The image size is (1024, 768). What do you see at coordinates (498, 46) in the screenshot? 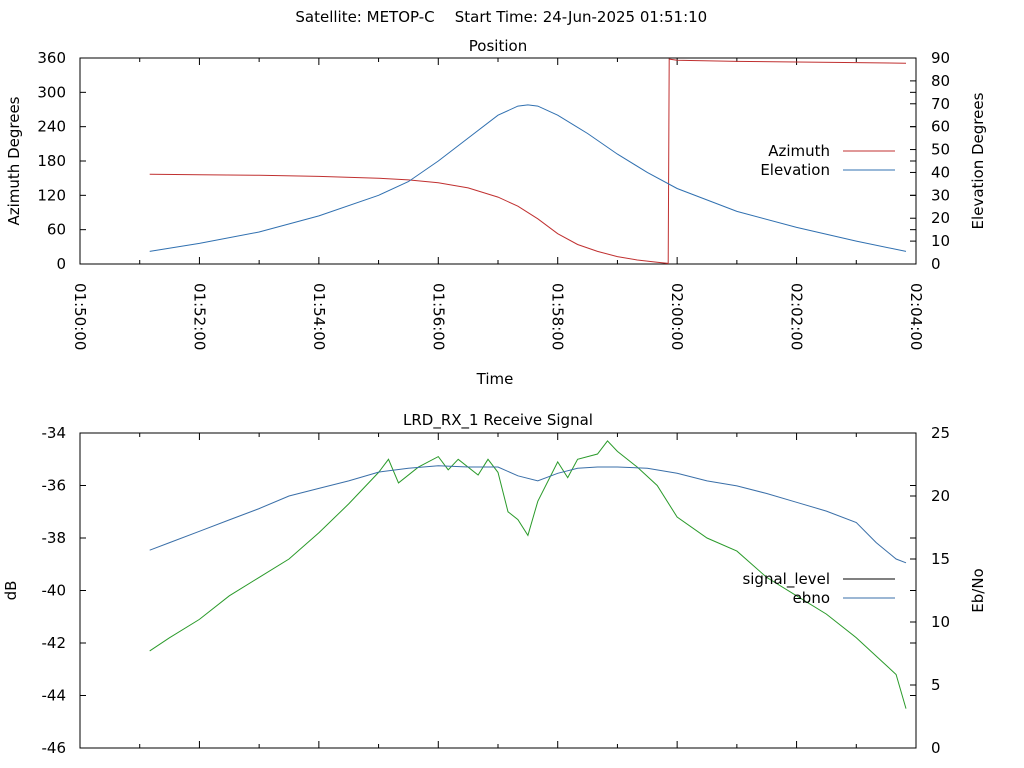
I see `chart-title: Position` at bounding box center [498, 46].